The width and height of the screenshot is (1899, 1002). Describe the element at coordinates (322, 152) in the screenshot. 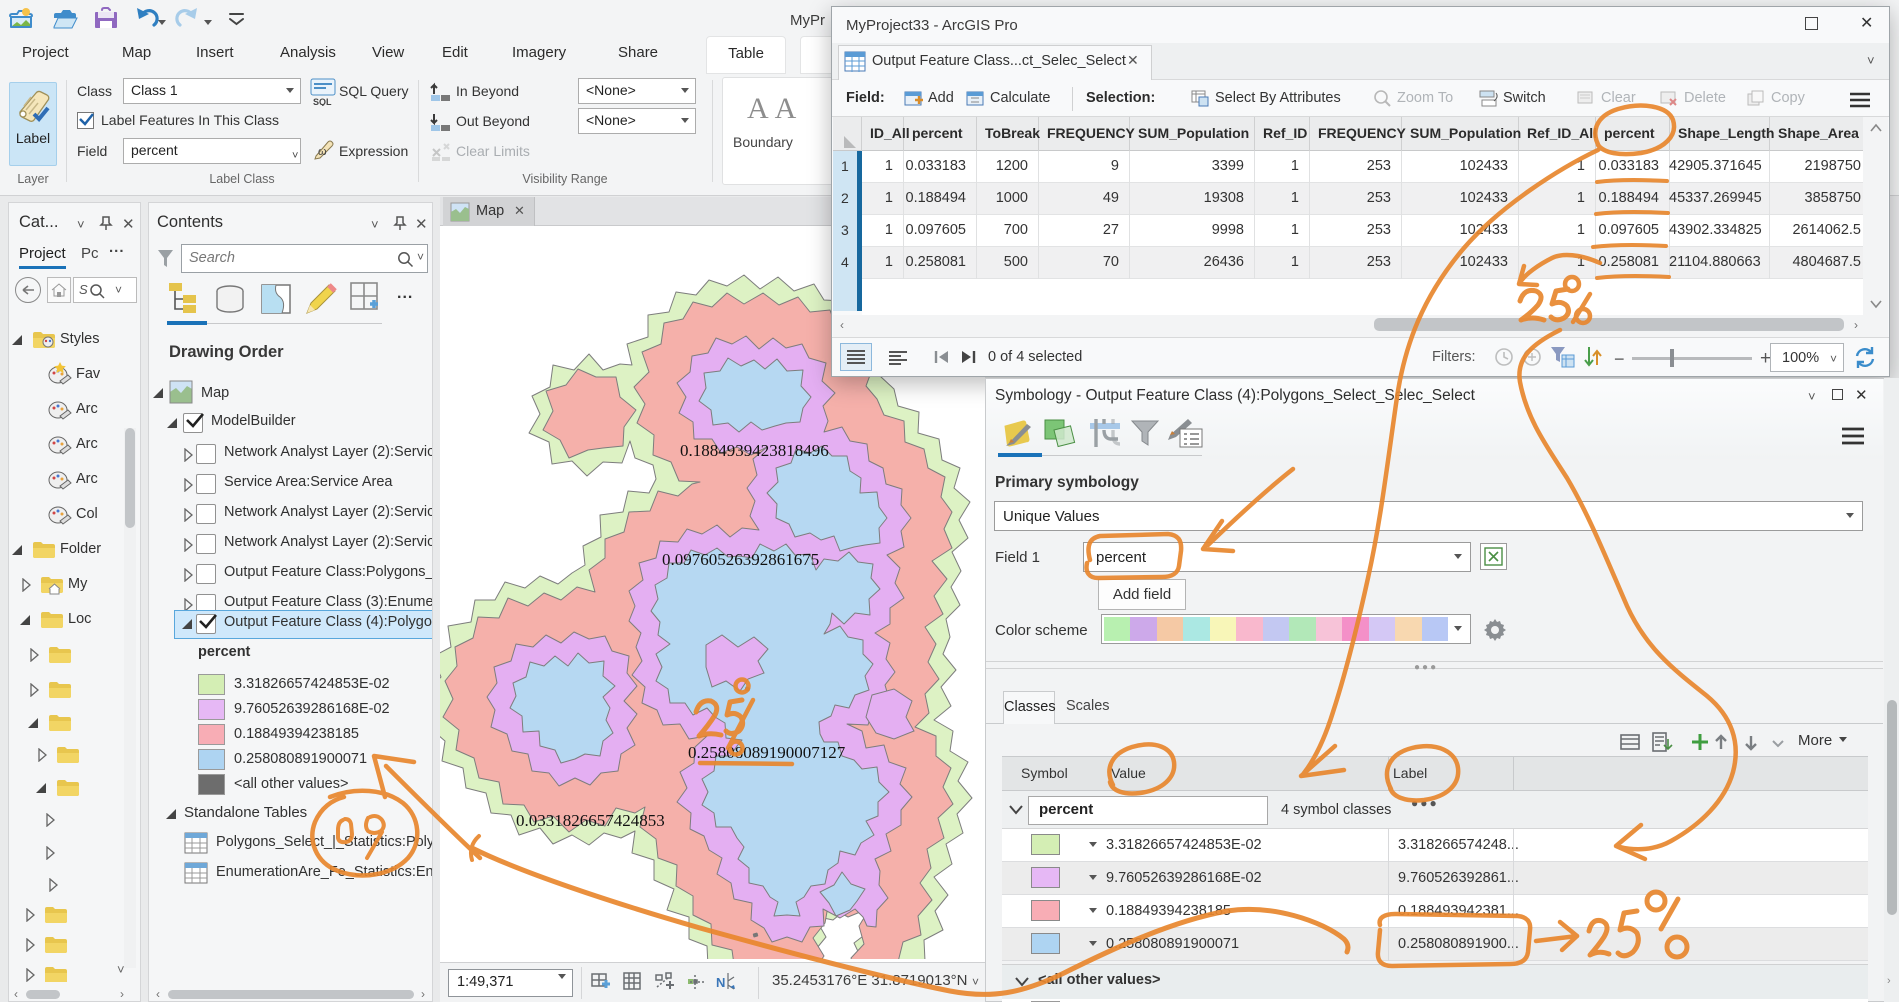

I see `svg-text: ω` at that location.